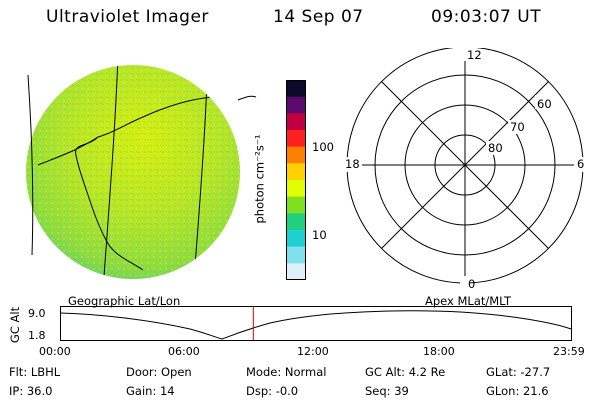  Describe the element at coordinates (405, 372) in the screenshot. I see `gc-alt-readout: GC Alt: 4.2 Re` at that location.